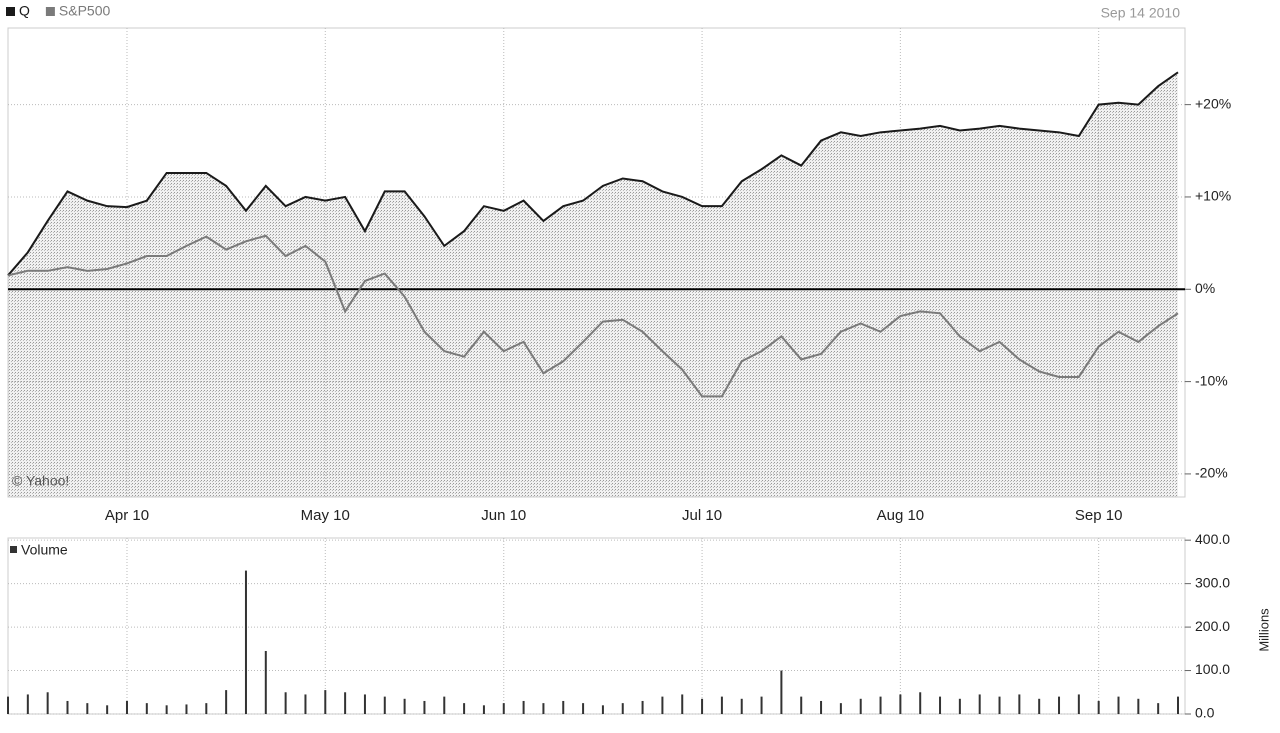  Describe the element at coordinates (85, 11) in the screenshot. I see `legend-label: S&P500` at that location.